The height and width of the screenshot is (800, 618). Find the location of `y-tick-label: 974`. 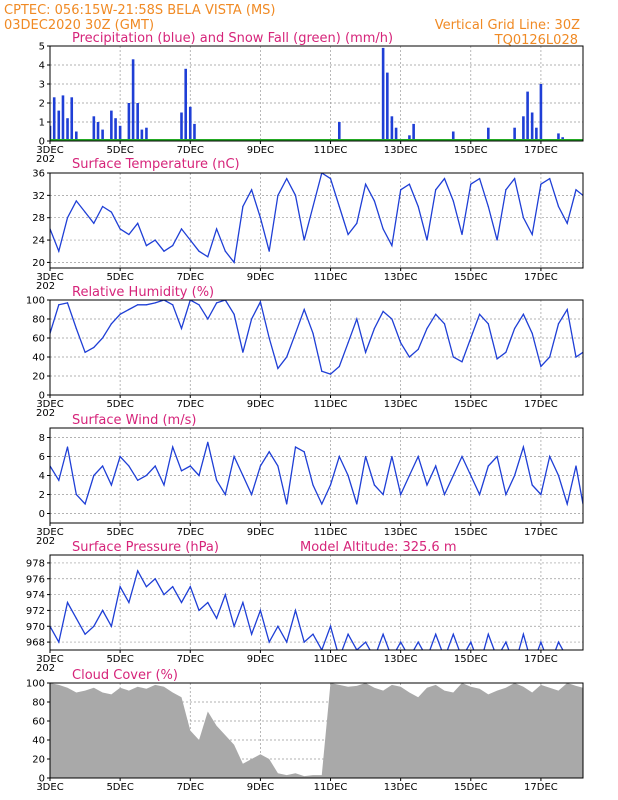

y-tick-label: 974 is located at coordinates (35, 595).